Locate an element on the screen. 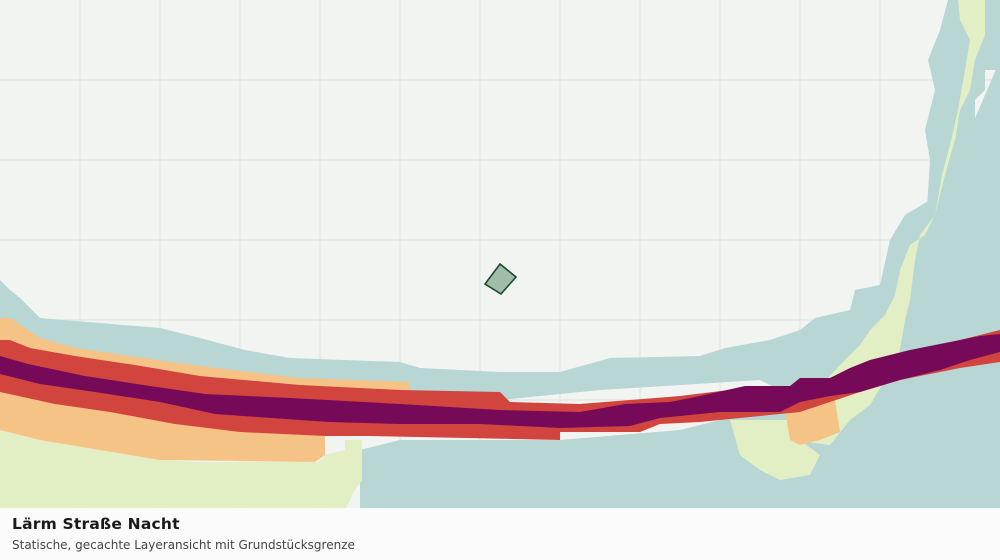  noise-zone-class-2-west is located at coordinates (181, 470).